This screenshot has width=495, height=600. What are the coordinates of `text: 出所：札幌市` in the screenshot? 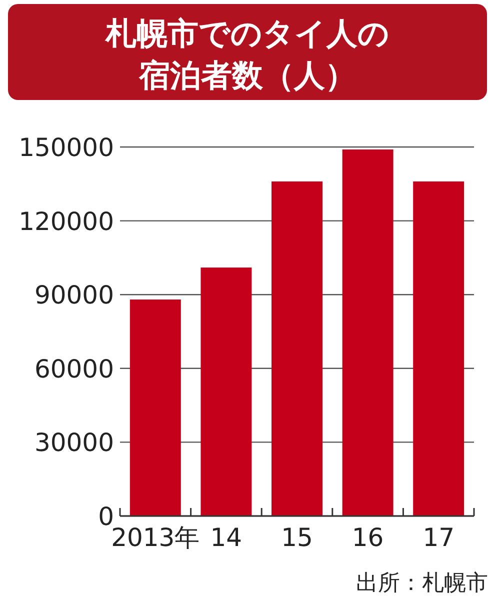 It's located at (422, 583).